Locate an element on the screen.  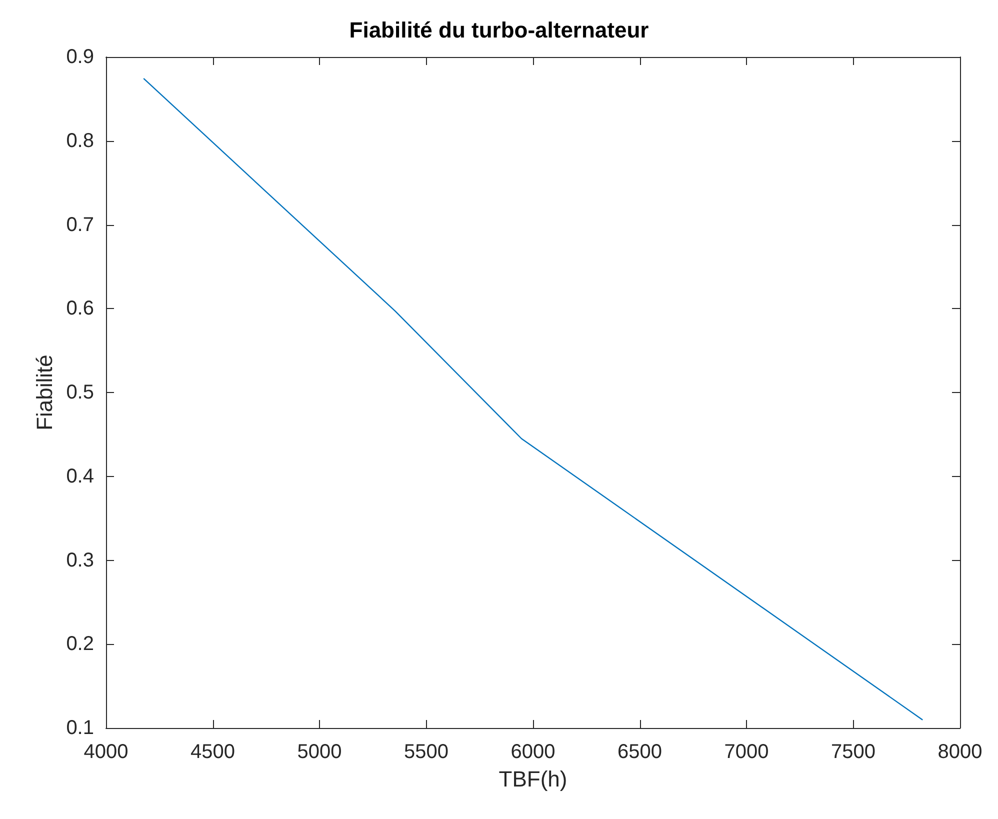
x-axis-title: TBF(h) is located at coordinates (533, 779).